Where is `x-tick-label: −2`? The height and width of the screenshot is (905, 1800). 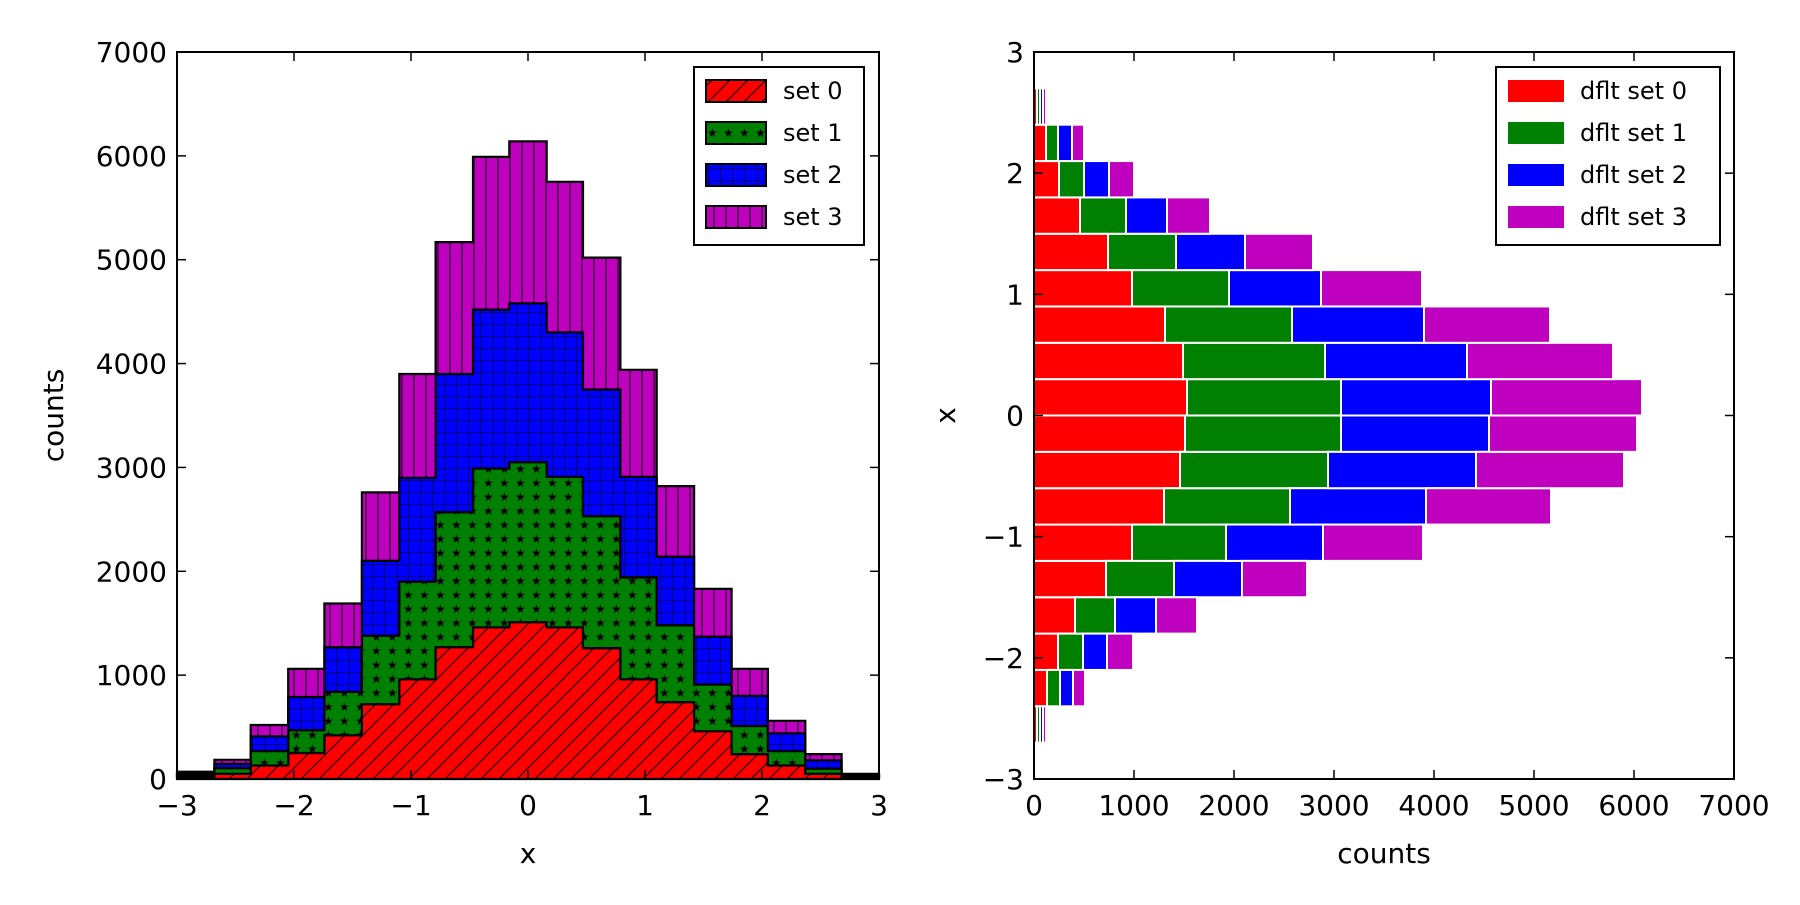 x-tick-label: −2 is located at coordinates (293, 805).